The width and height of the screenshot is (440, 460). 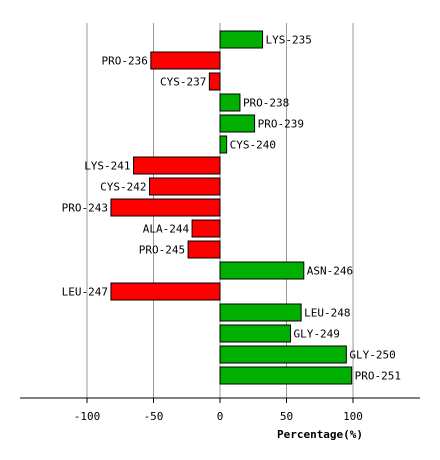 What do you see at coordinates (286, 416) in the screenshot?
I see `tick-label-3: 50` at bounding box center [286, 416].